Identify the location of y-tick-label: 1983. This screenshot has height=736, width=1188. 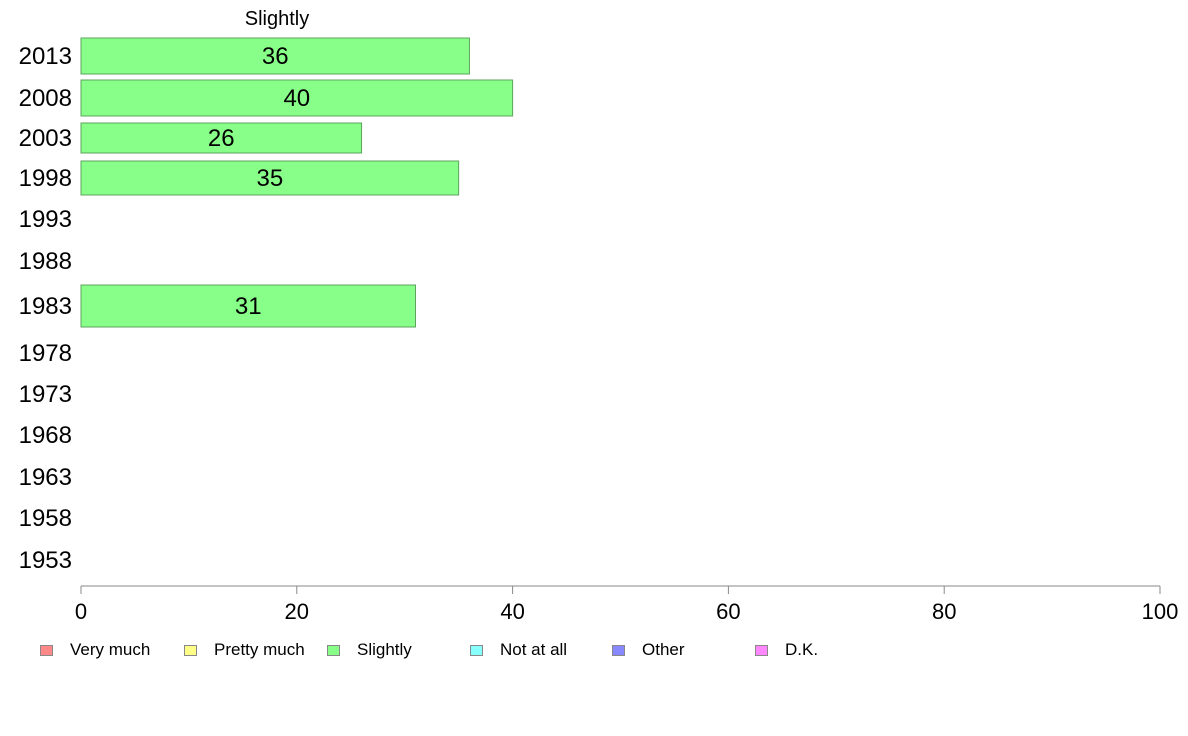
(45, 306).